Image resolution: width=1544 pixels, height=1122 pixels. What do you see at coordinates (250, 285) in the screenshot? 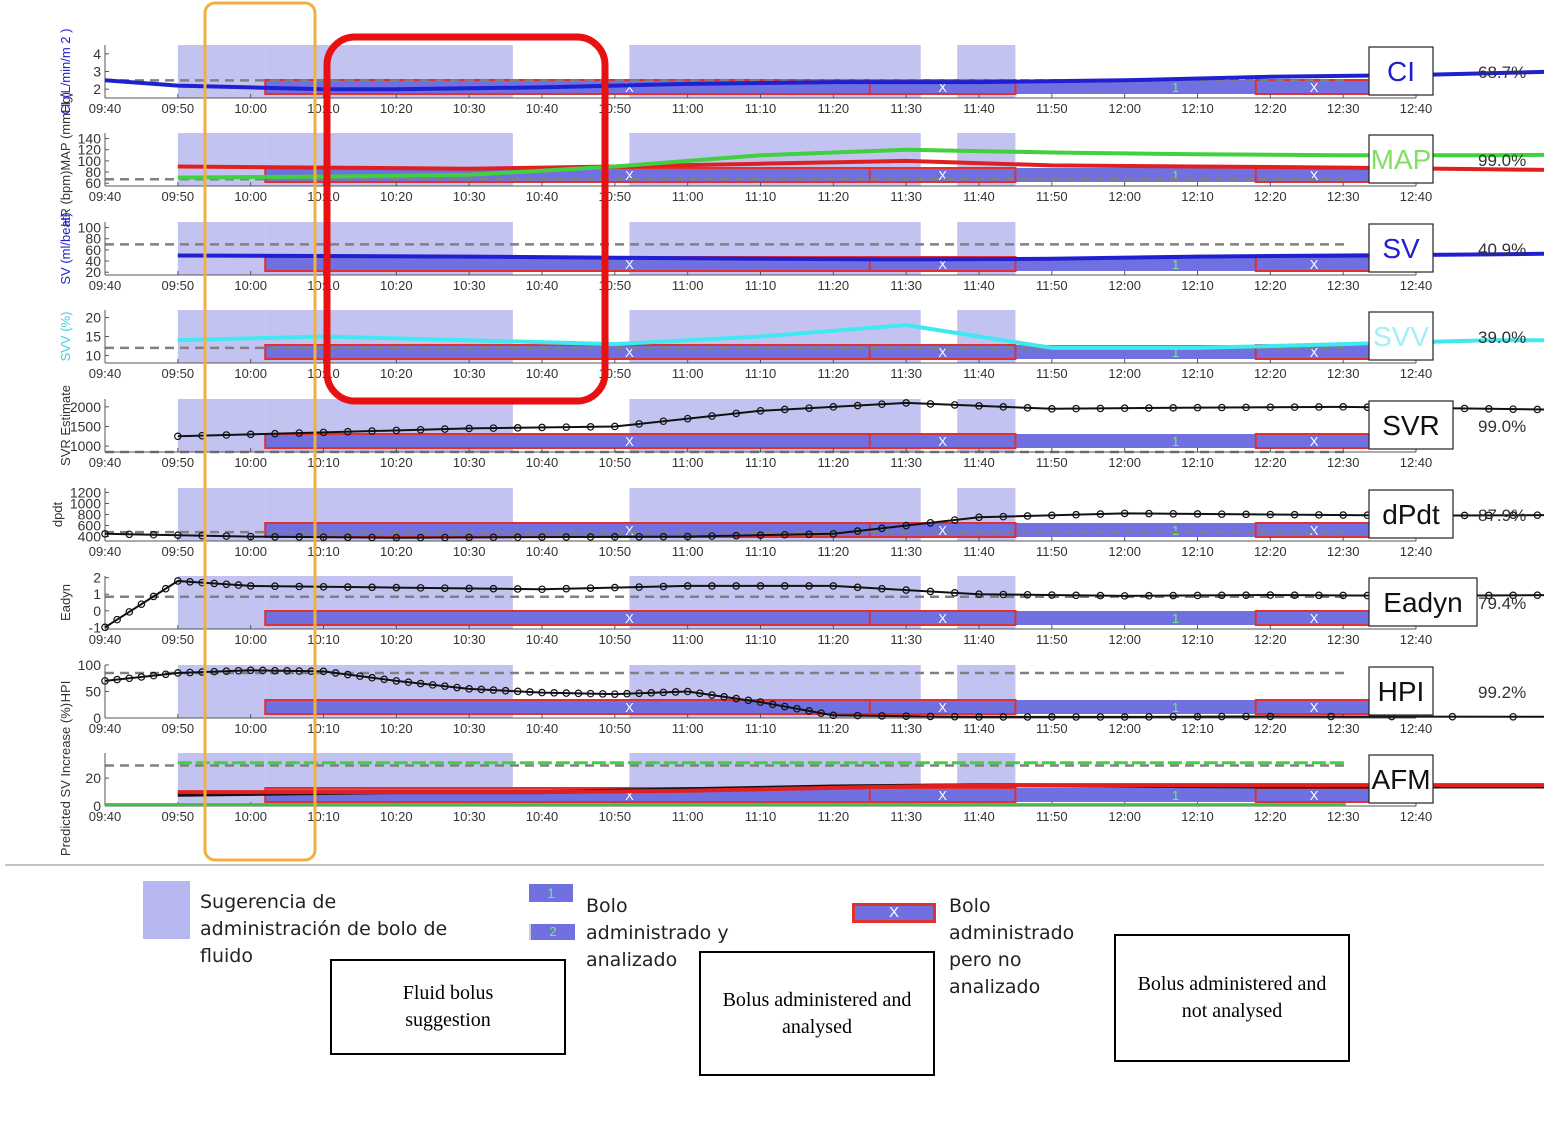
I see `x-tick-label: 10:00` at bounding box center [250, 285].